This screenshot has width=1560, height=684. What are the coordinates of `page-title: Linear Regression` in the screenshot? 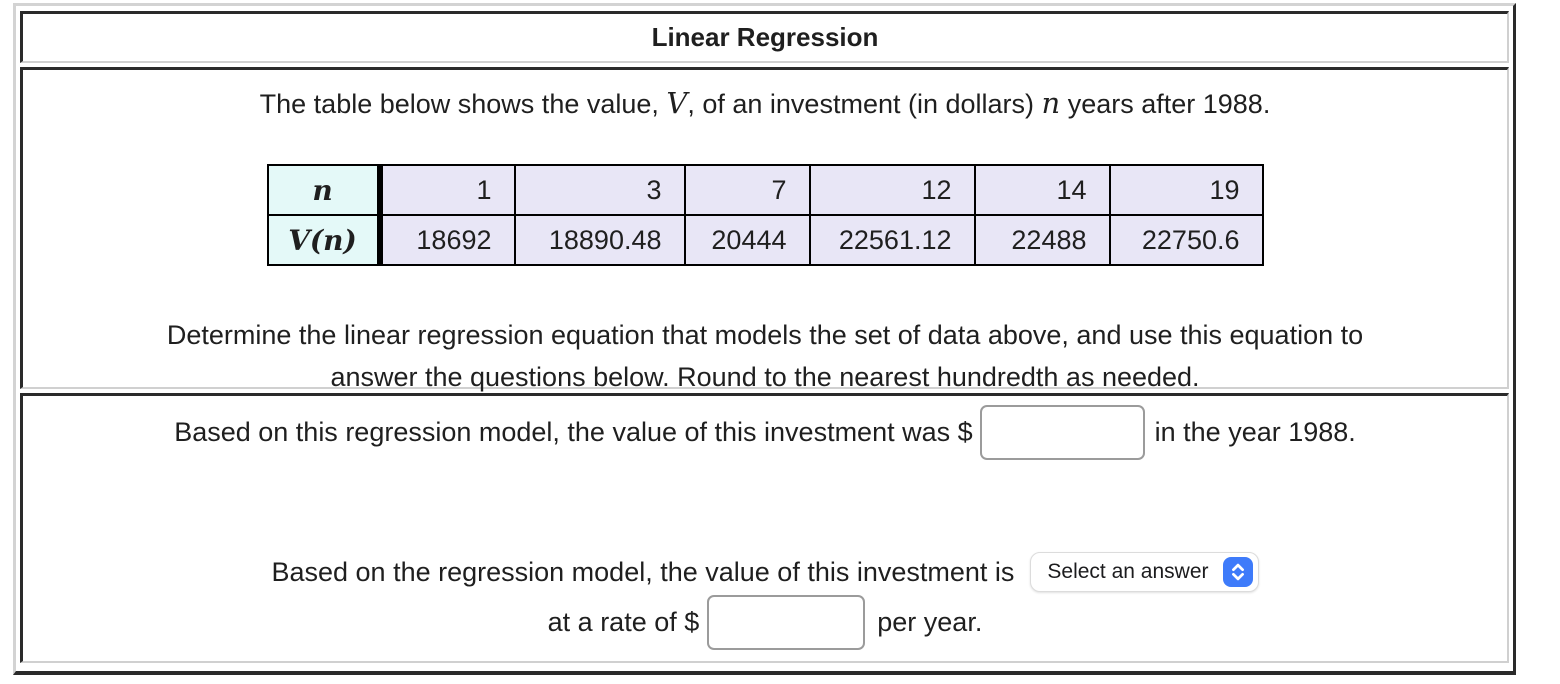 It's located at (765, 37).